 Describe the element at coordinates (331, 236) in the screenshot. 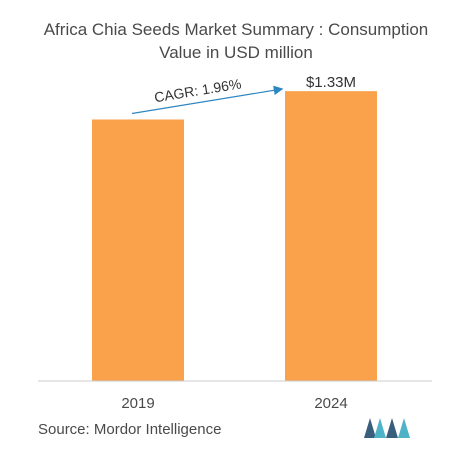

I see `bar-2024` at that location.